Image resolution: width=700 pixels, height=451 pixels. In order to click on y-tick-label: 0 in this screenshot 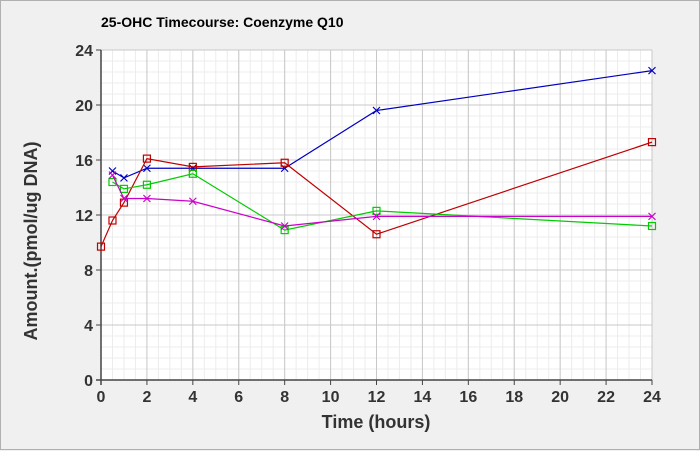, I will do `click(88, 381)`.